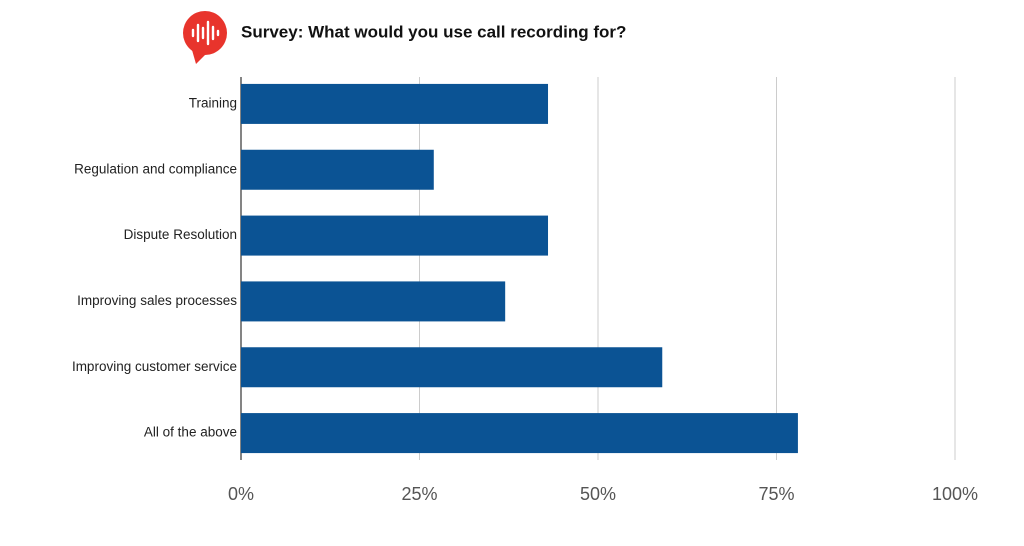 Image resolution: width=1024 pixels, height=546 pixels. Describe the element at coordinates (776, 494) in the screenshot. I see `x-tick-label: 75%` at that location.